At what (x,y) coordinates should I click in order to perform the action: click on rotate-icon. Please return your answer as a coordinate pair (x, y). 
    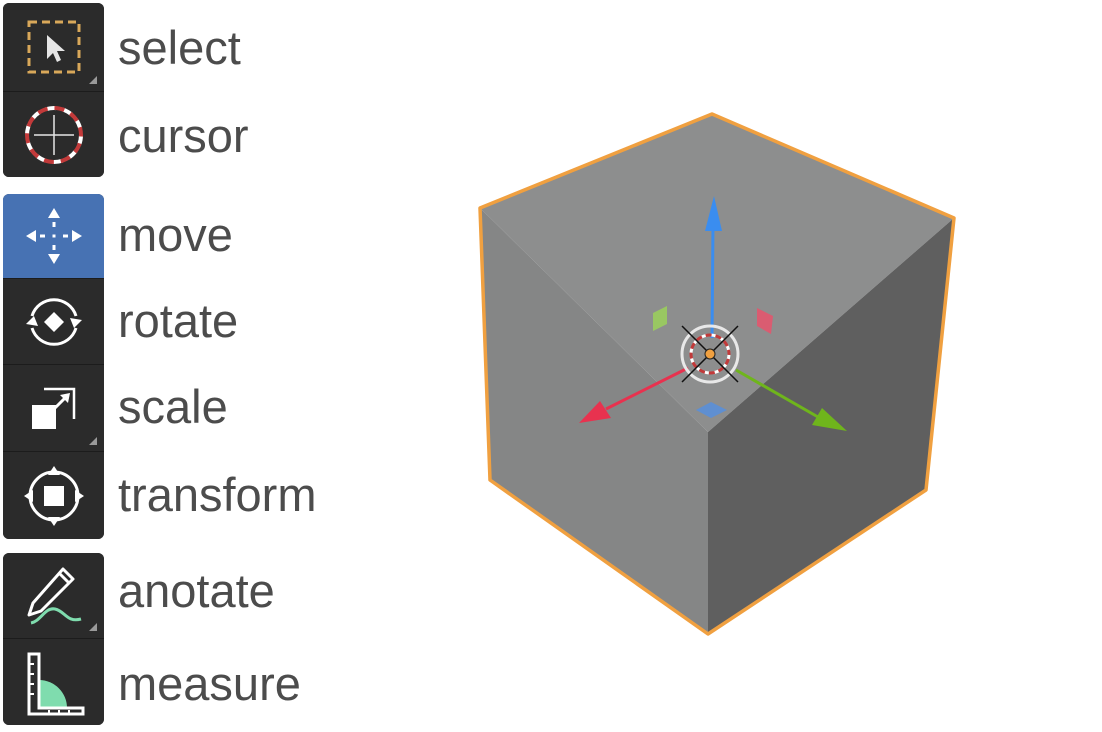
    Looking at the image, I should click on (53, 322).